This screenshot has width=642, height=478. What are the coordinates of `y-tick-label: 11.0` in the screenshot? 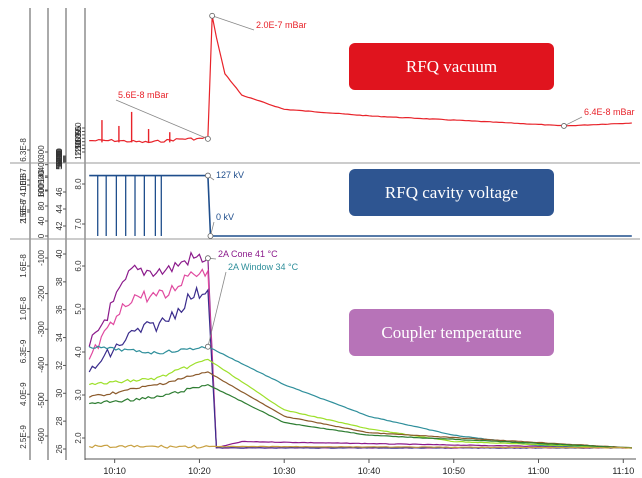 It's located at (78, 142).